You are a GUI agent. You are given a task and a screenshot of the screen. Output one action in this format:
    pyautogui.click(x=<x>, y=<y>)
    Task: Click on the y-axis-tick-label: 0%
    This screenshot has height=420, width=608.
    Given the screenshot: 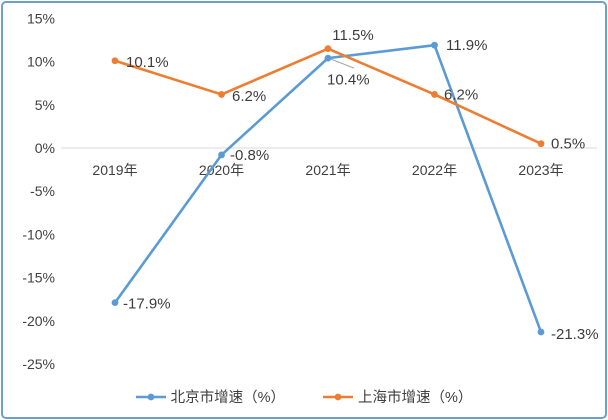 What is the action you would take?
    pyautogui.click(x=45, y=148)
    